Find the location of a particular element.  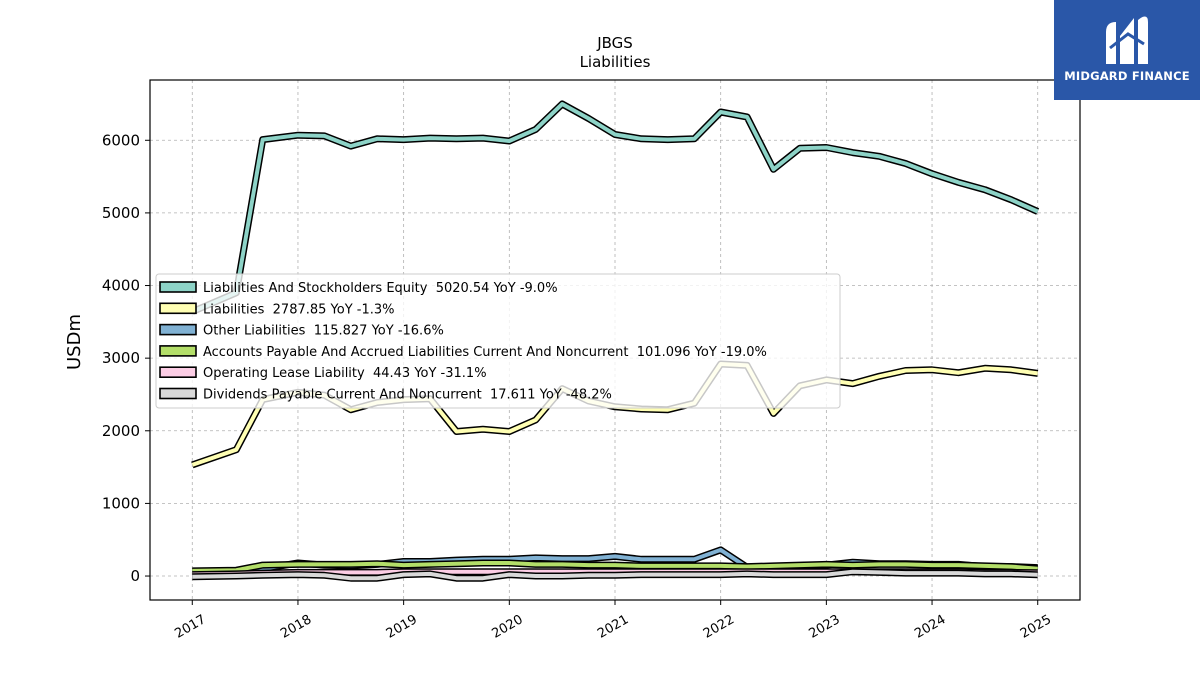

brand-logo: MIDGARD FINANCE is located at coordinates (1127, 50).